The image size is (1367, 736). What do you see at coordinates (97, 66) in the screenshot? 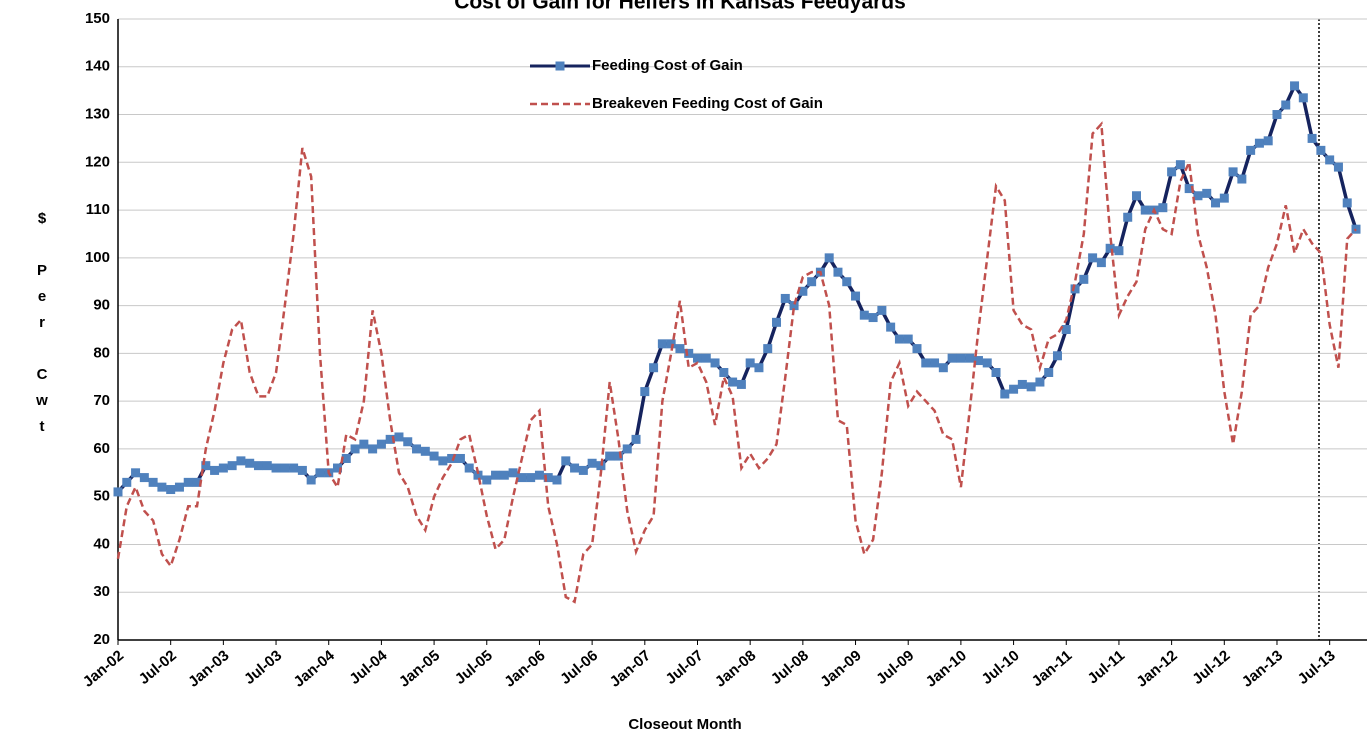
I see `y-tick-label: 140` at bounding box center [97, 66].